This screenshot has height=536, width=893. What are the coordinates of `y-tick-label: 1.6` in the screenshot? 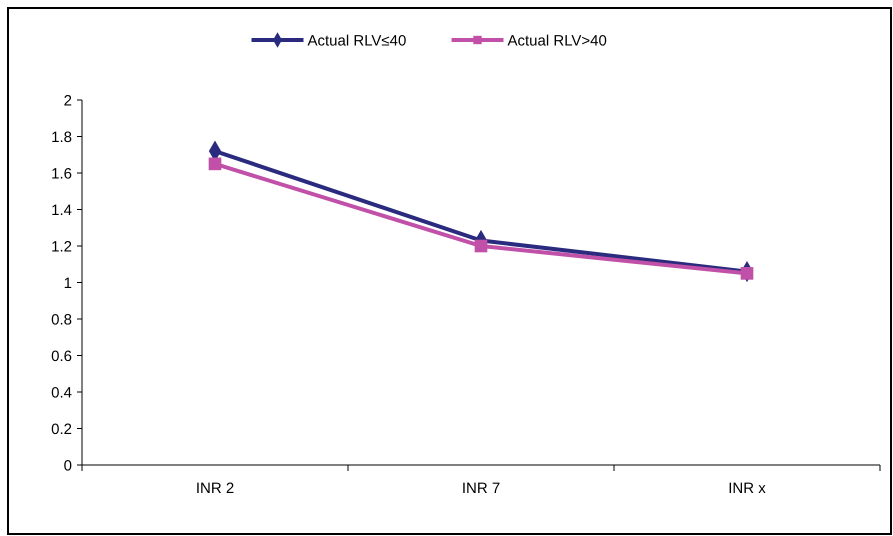 It's located at (61, 173).